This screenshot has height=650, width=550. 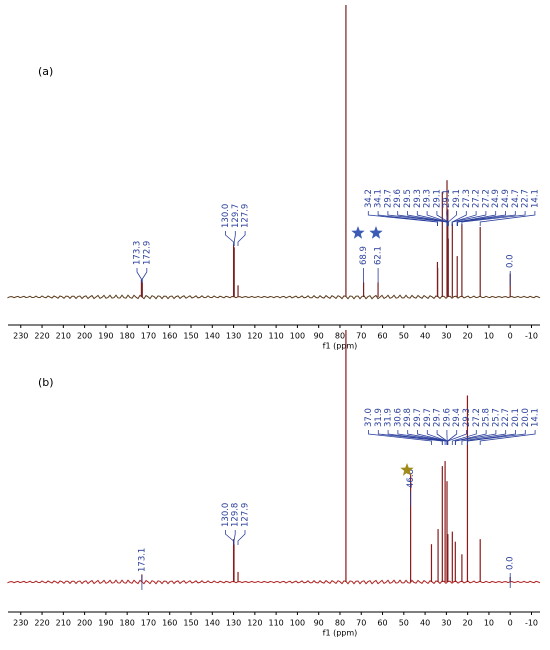 What do you see at coordinates (379, 255) in the screenshot?
I see `peak-label: 62.1` at bounding box center [379, 255].